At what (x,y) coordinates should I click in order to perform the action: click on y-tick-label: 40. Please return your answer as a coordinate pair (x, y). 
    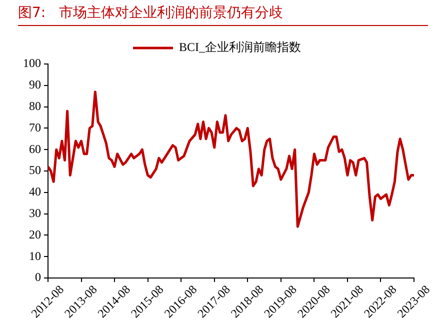
    Looking at the image, I should click on (35, 191).